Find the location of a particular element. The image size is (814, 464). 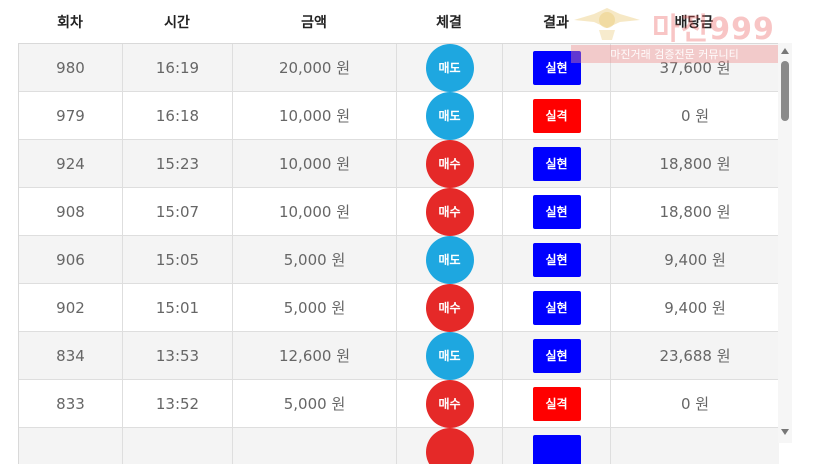

table-row: 908 15:07 10,000 원 매수 실현 18,800 원 is located at coordinates (399, 212).